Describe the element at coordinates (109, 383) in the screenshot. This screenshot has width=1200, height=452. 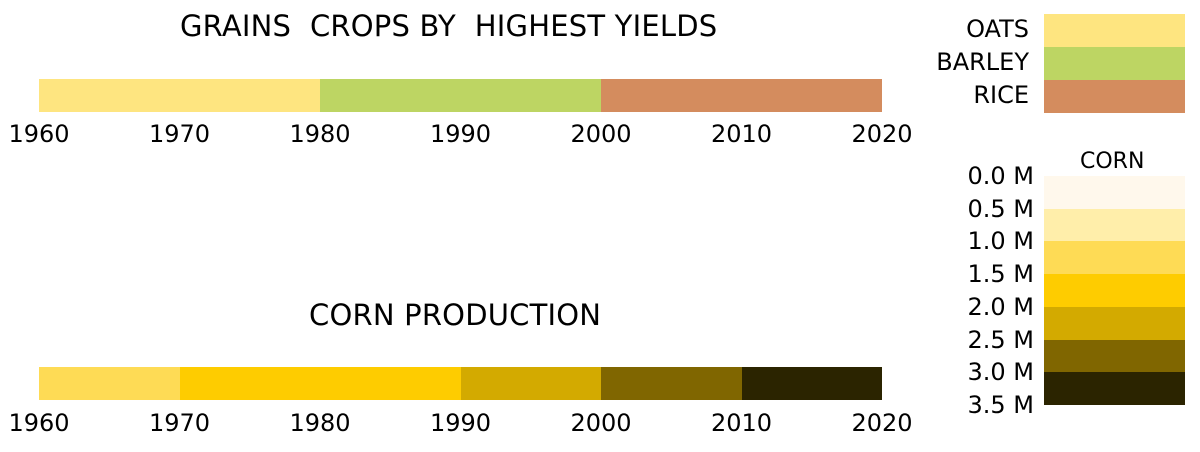
I see `corn-segment-1960-1970` at that location.